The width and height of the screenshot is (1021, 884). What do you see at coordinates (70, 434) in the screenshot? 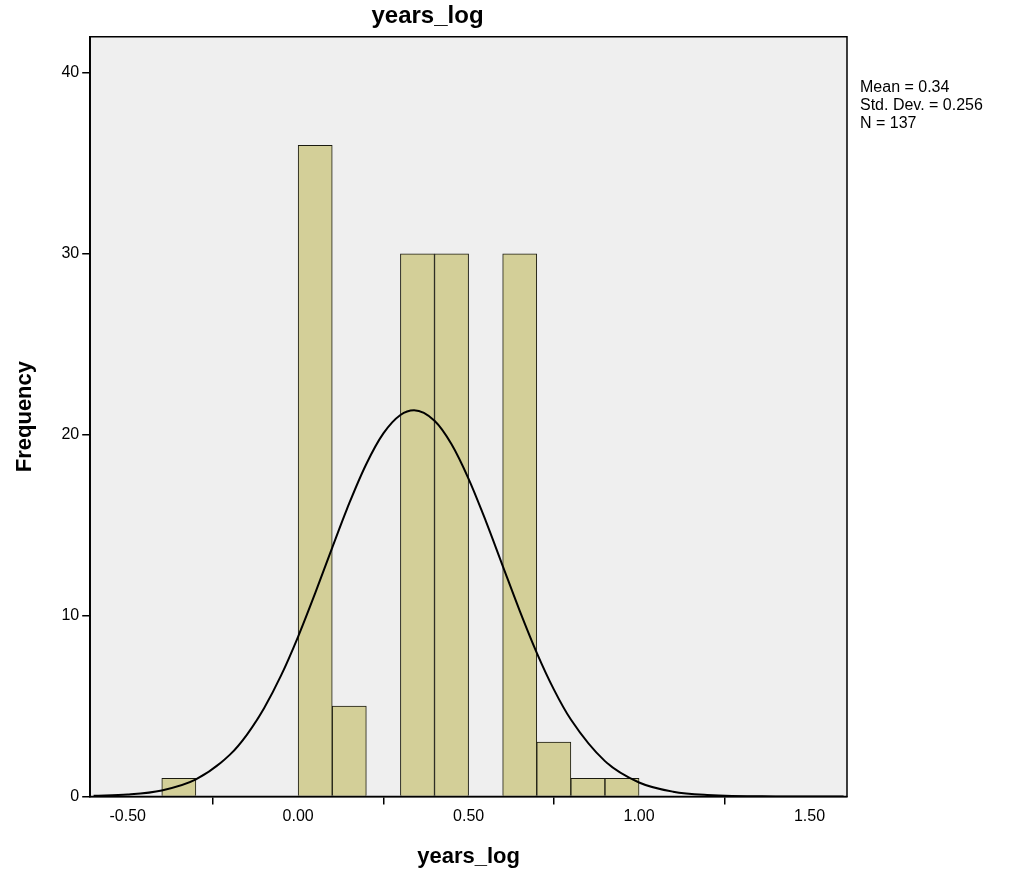
I see `y-tick-label: 20` at bounding box center [70, 434].